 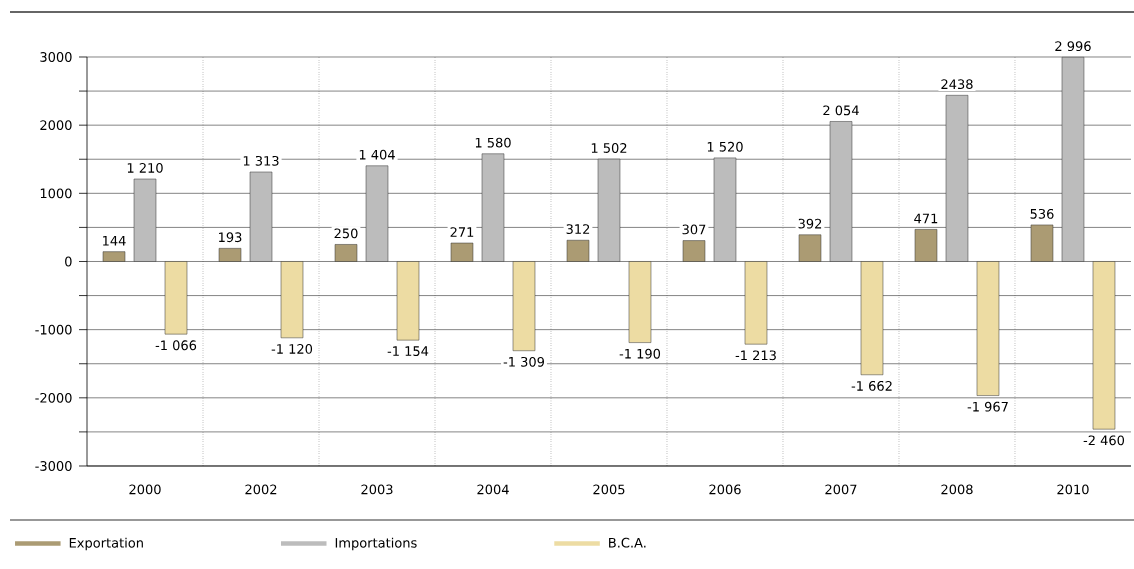 I want to click on data-label: 1 502, so click(x=609, y=148).